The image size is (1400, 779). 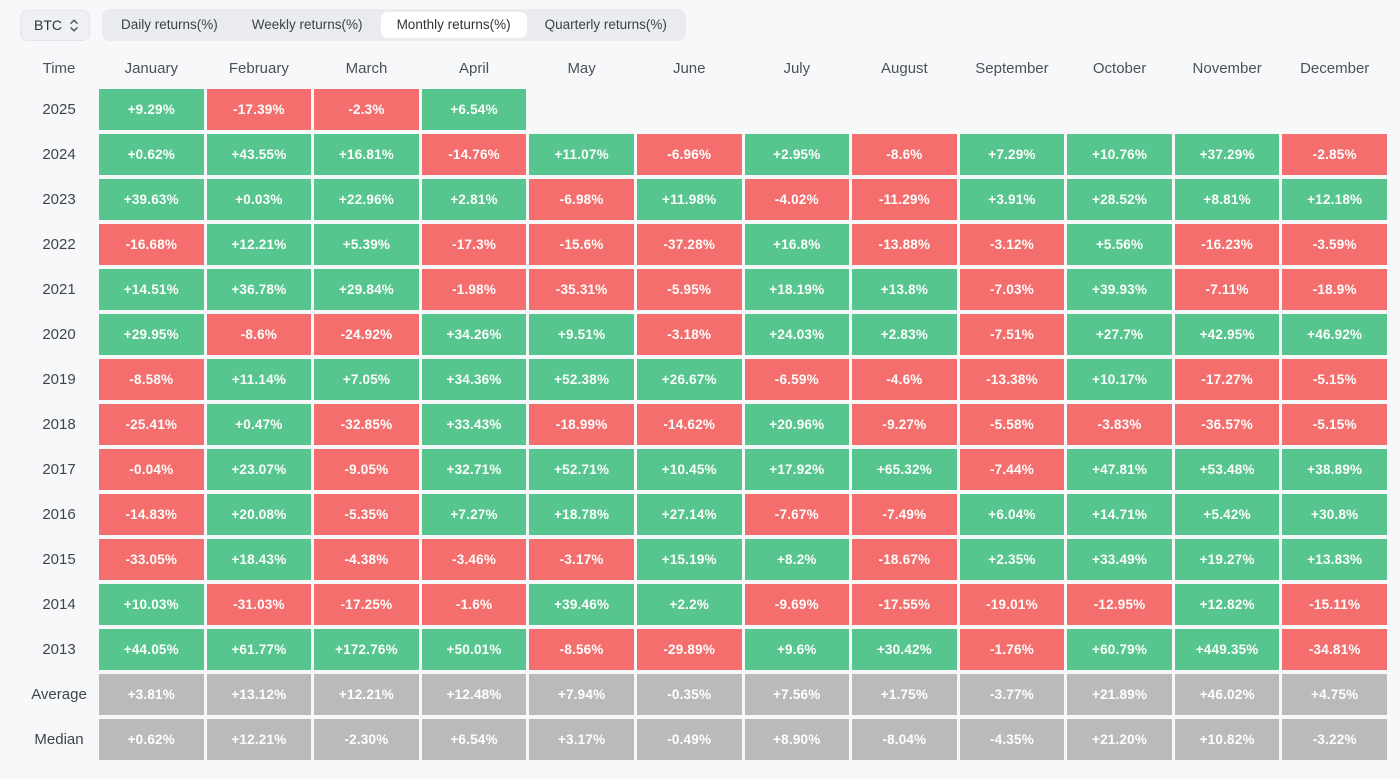 I want to click on return-cell: +38.89%, so click(x=1334, y=469).